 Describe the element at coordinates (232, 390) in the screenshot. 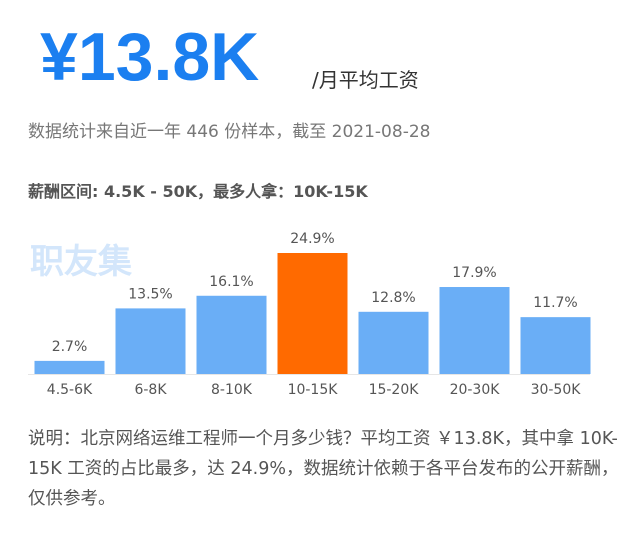

I see `x-tick-label: 8-10K` at that location.